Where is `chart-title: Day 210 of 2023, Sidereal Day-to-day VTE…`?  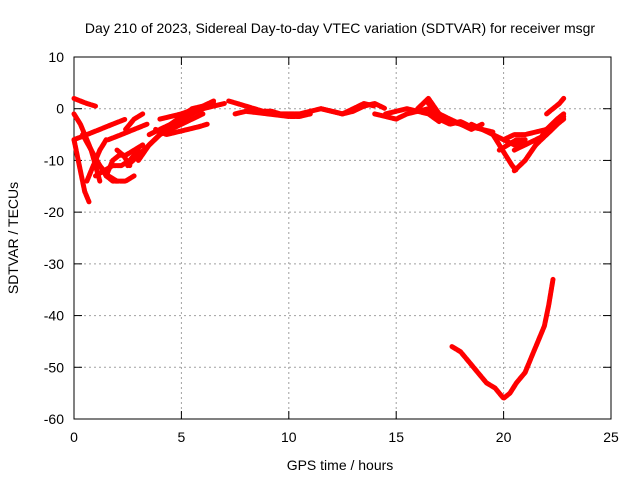
chart-title: Day 210 of 2023, Sidereal Day-to-day VTE… is located at coordinates (340, 28).